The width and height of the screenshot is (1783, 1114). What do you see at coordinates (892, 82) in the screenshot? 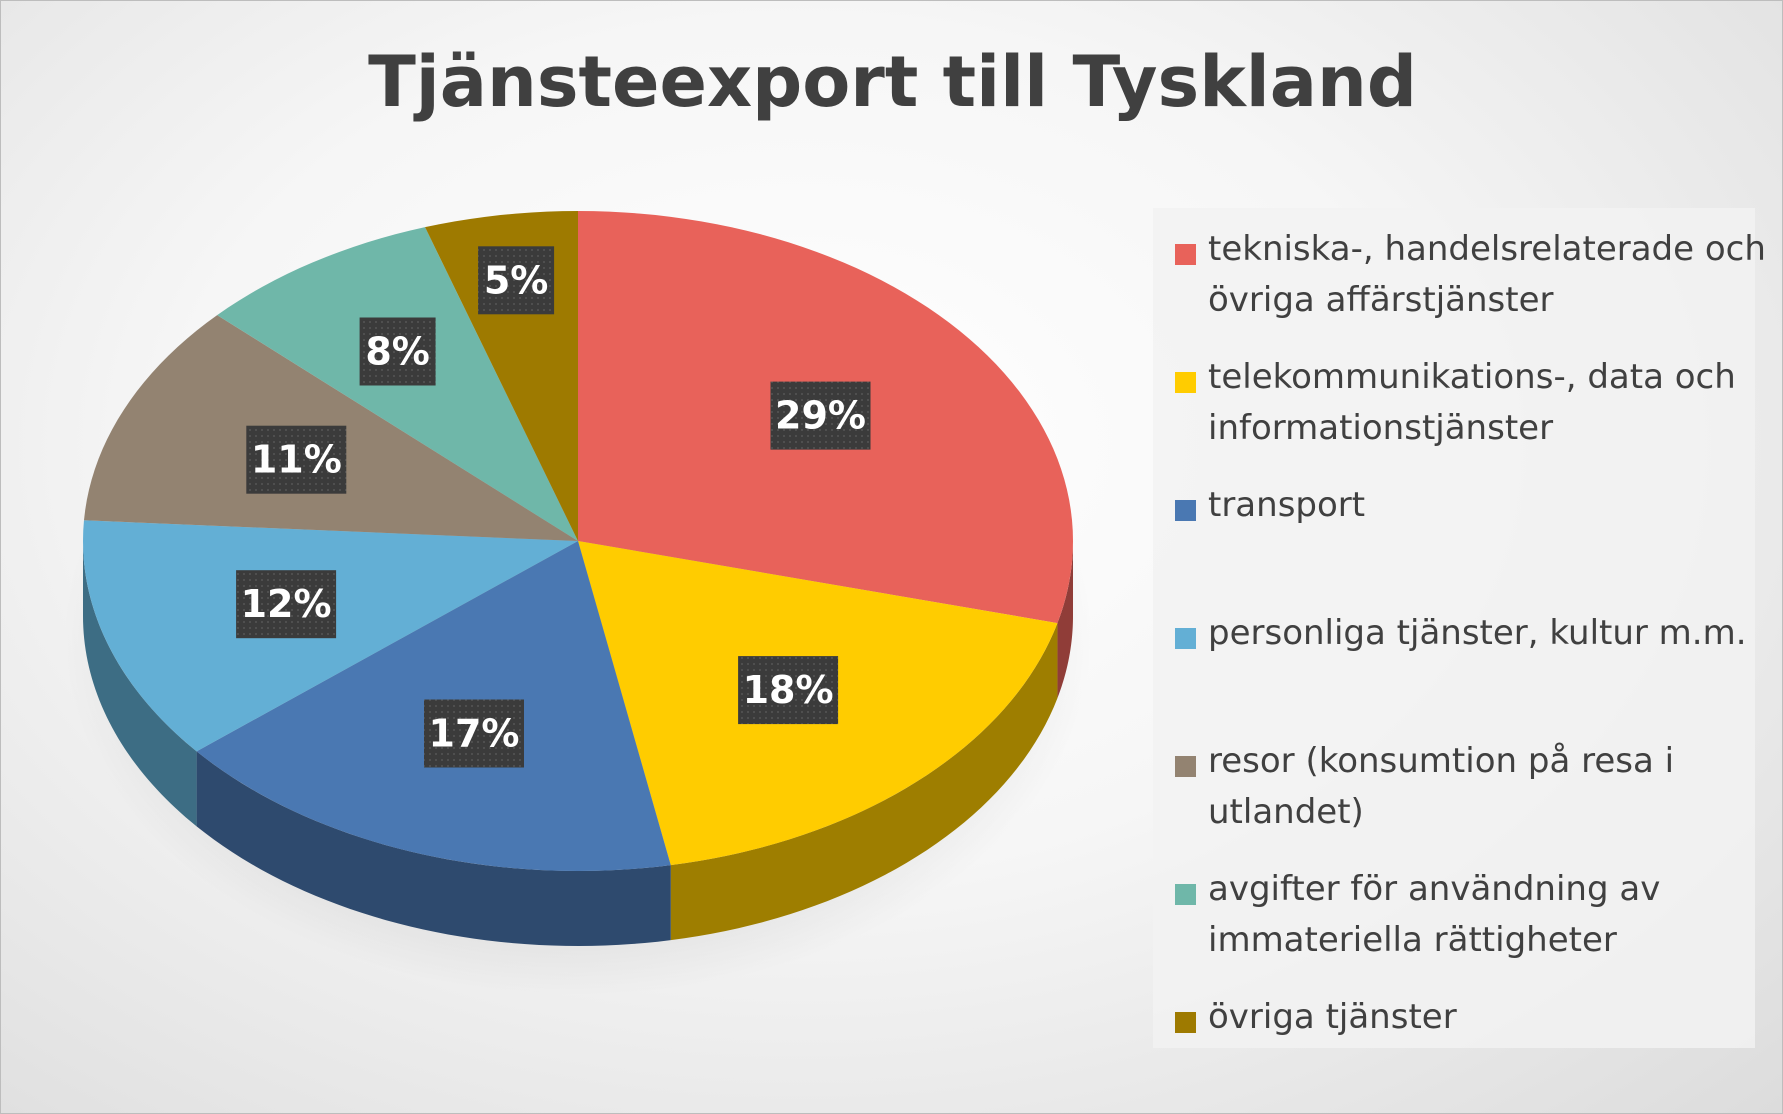
I see `chart-title: Tjänsteexport till Tyskland` at bounding box center [892, 82].